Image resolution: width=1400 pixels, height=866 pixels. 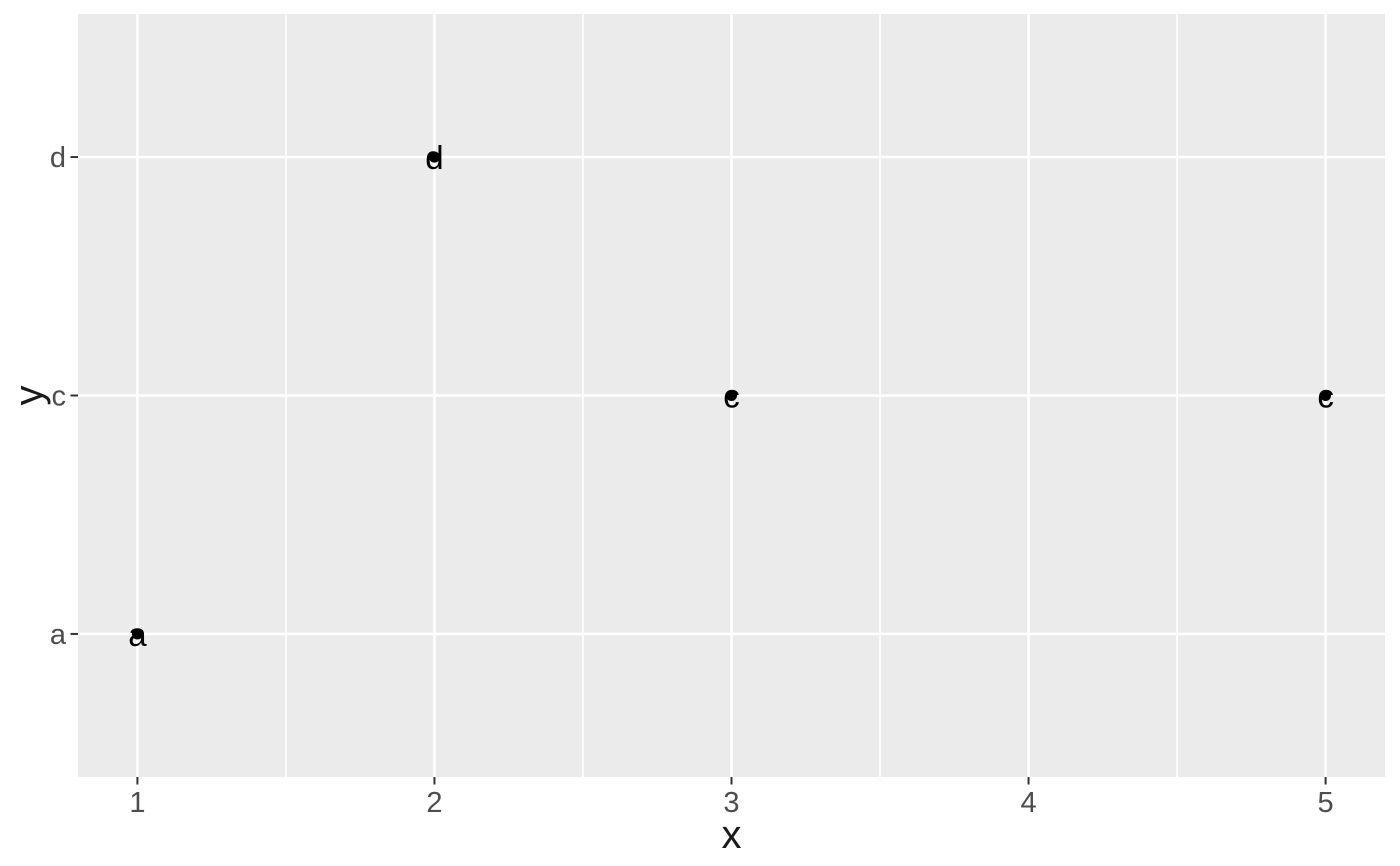 What do you see at coordinates (137, 803) in the screenshot?
I see `x-tick-label: 1` at bounding box center [137, 803].